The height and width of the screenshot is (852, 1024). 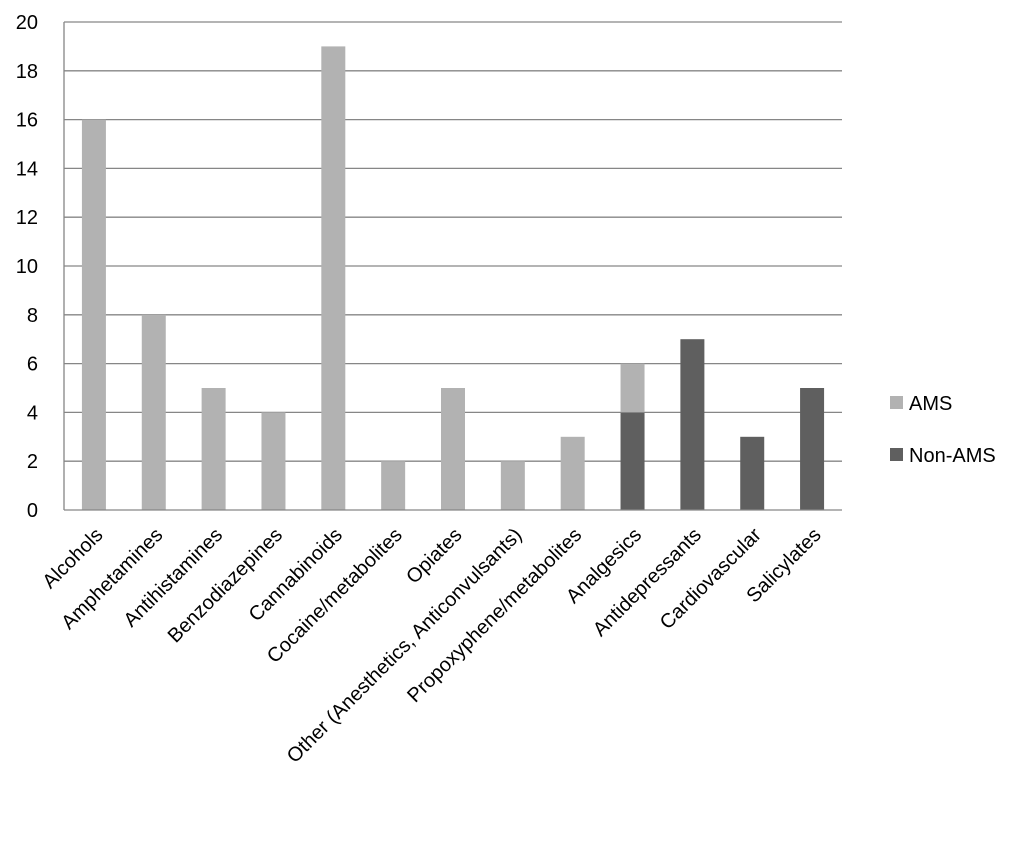 I want to click on y-tick-label: 16, so click(x=27, y=121).